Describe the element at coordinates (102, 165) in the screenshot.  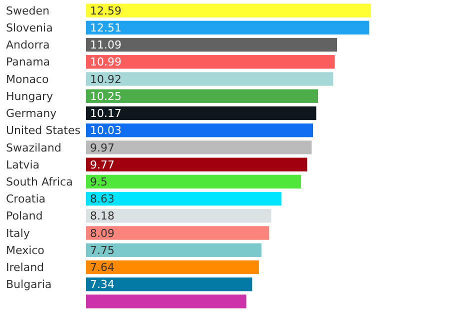
I see `data-label: 9.77` at that location.